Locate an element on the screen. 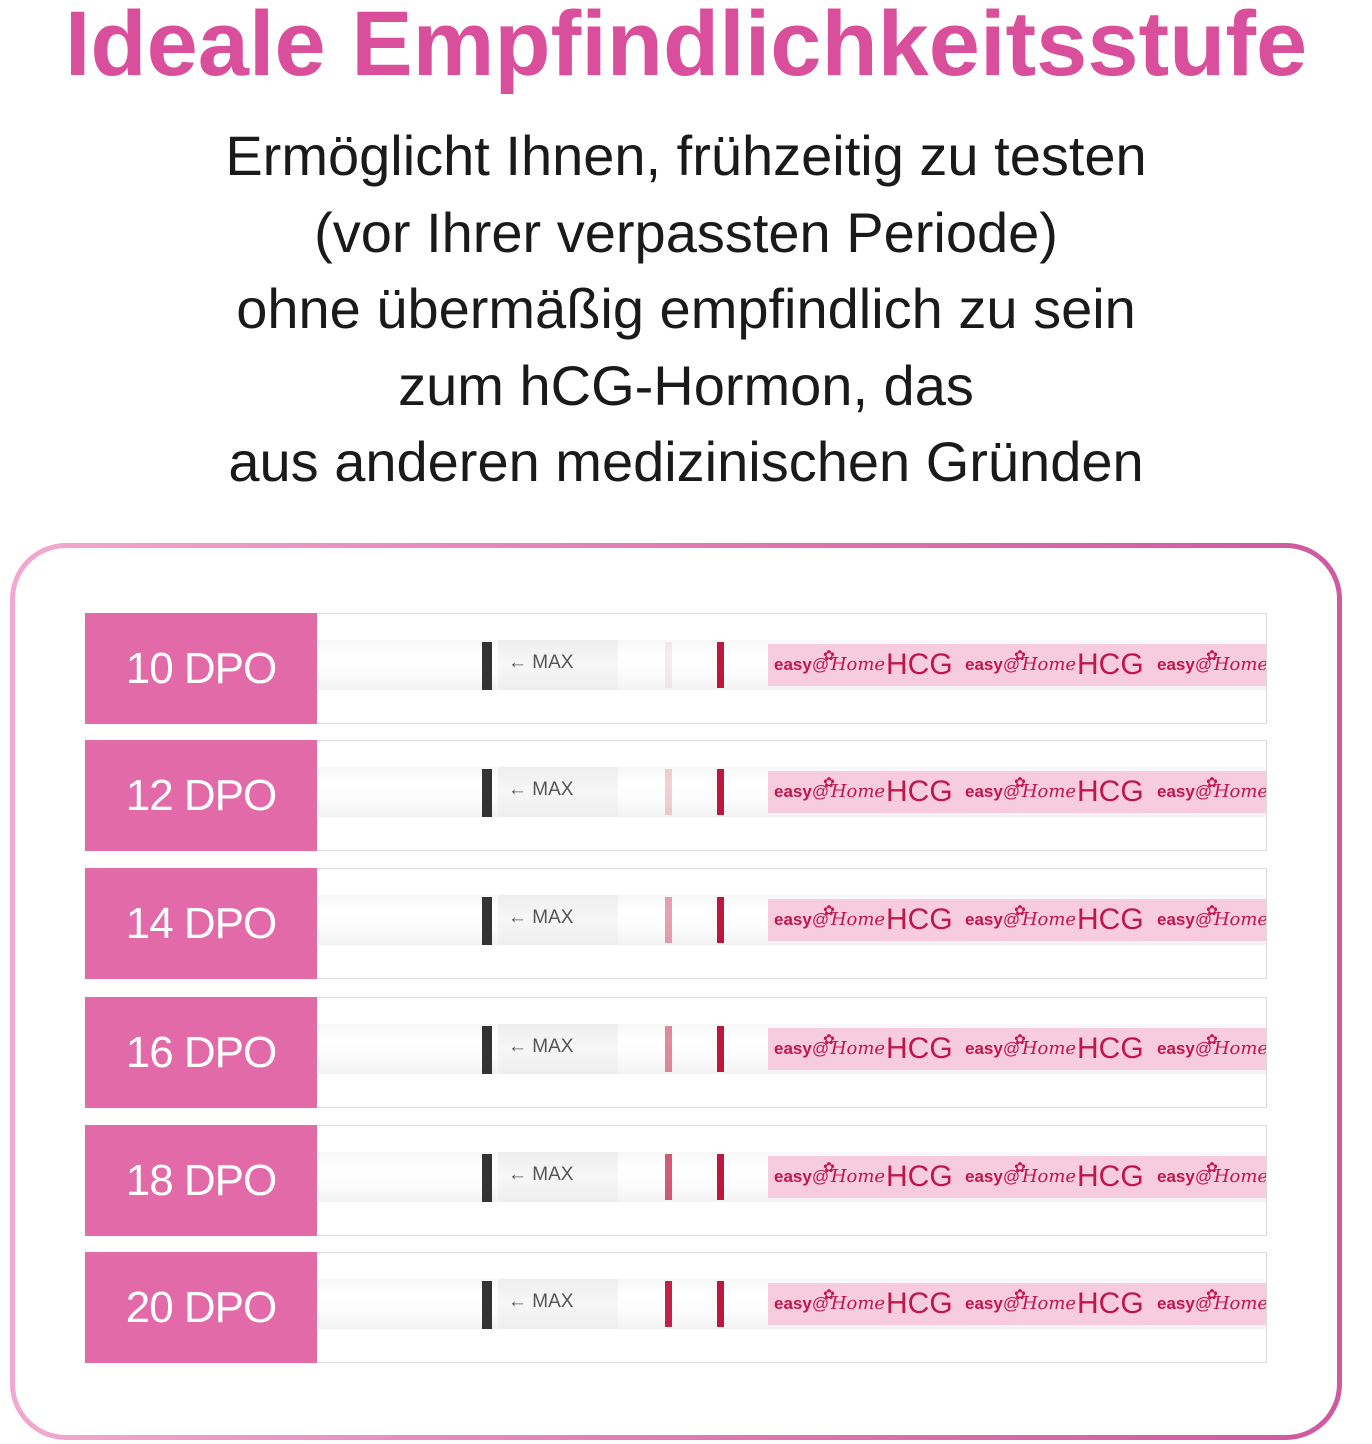 The width and height of the screenshot is (1372, 1444). dpo-label: 16 DPO is located at coordinates (201, 1052).